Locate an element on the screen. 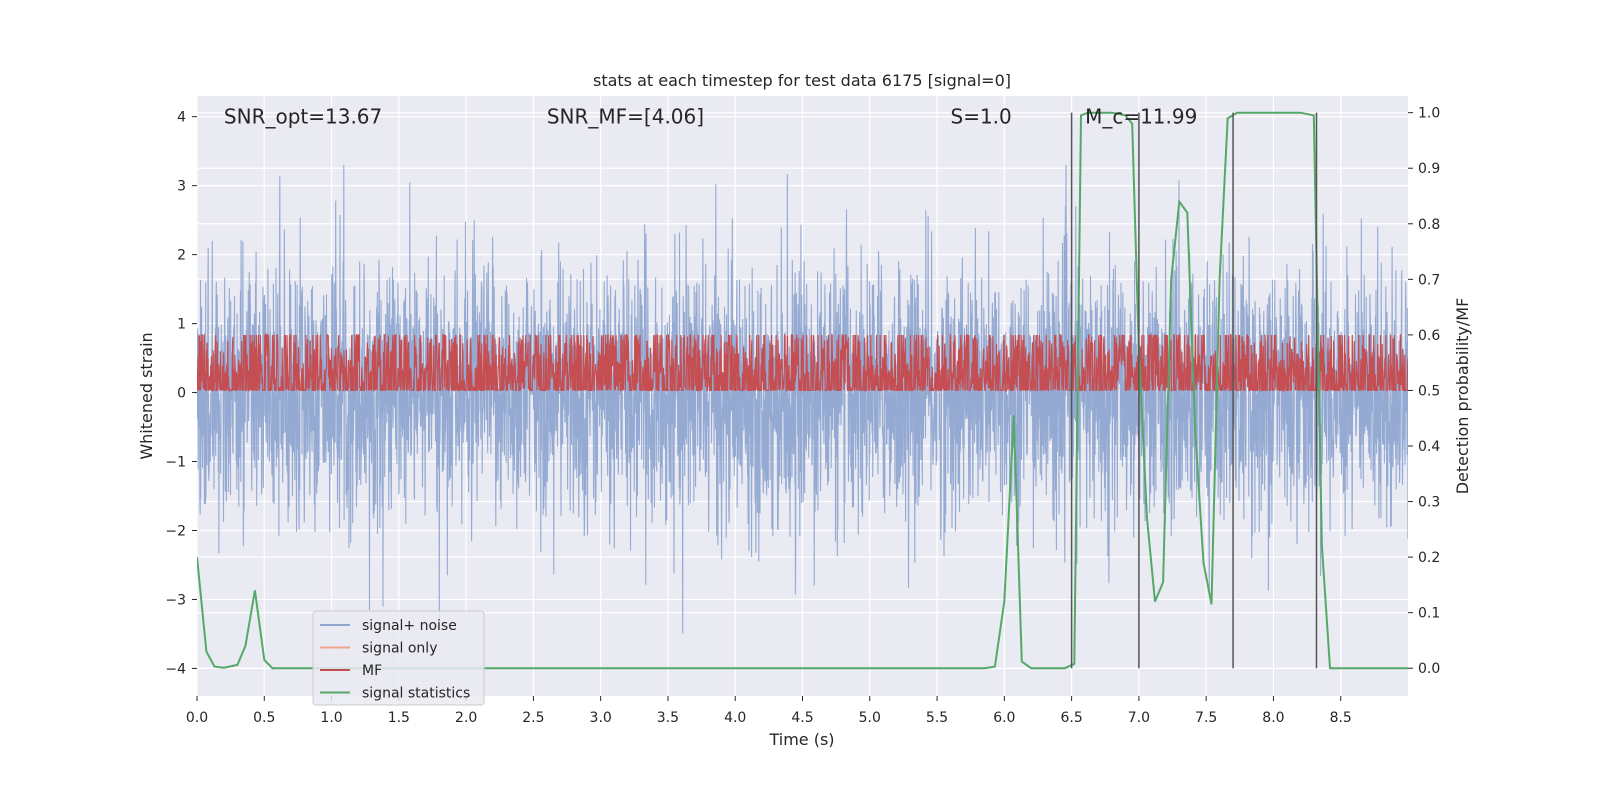 The height and width of the screenshot is (804, 1600). y-tick-label-right: 0.9 is located at coordinates (1429, 169).